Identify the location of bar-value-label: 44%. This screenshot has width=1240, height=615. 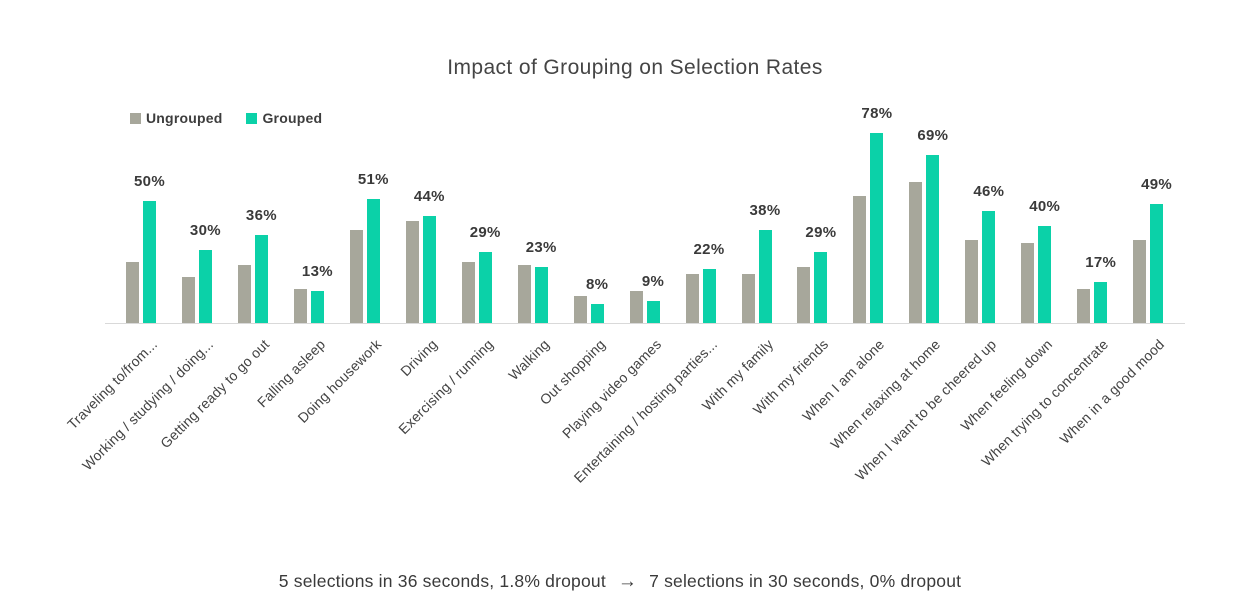
(429, 196).